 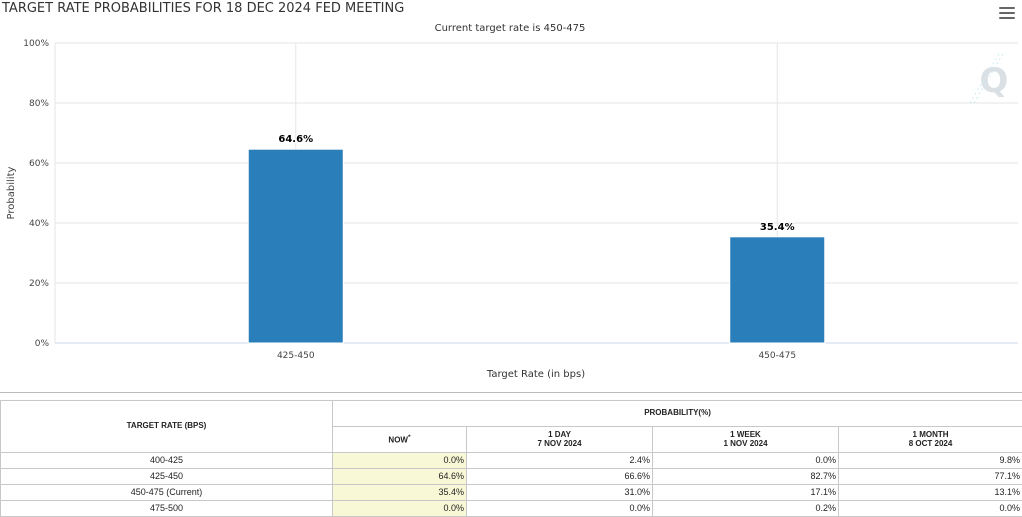 I want to click on column-header: 1 MONTH 8 OCT 2024, so click(x=929, y=439).